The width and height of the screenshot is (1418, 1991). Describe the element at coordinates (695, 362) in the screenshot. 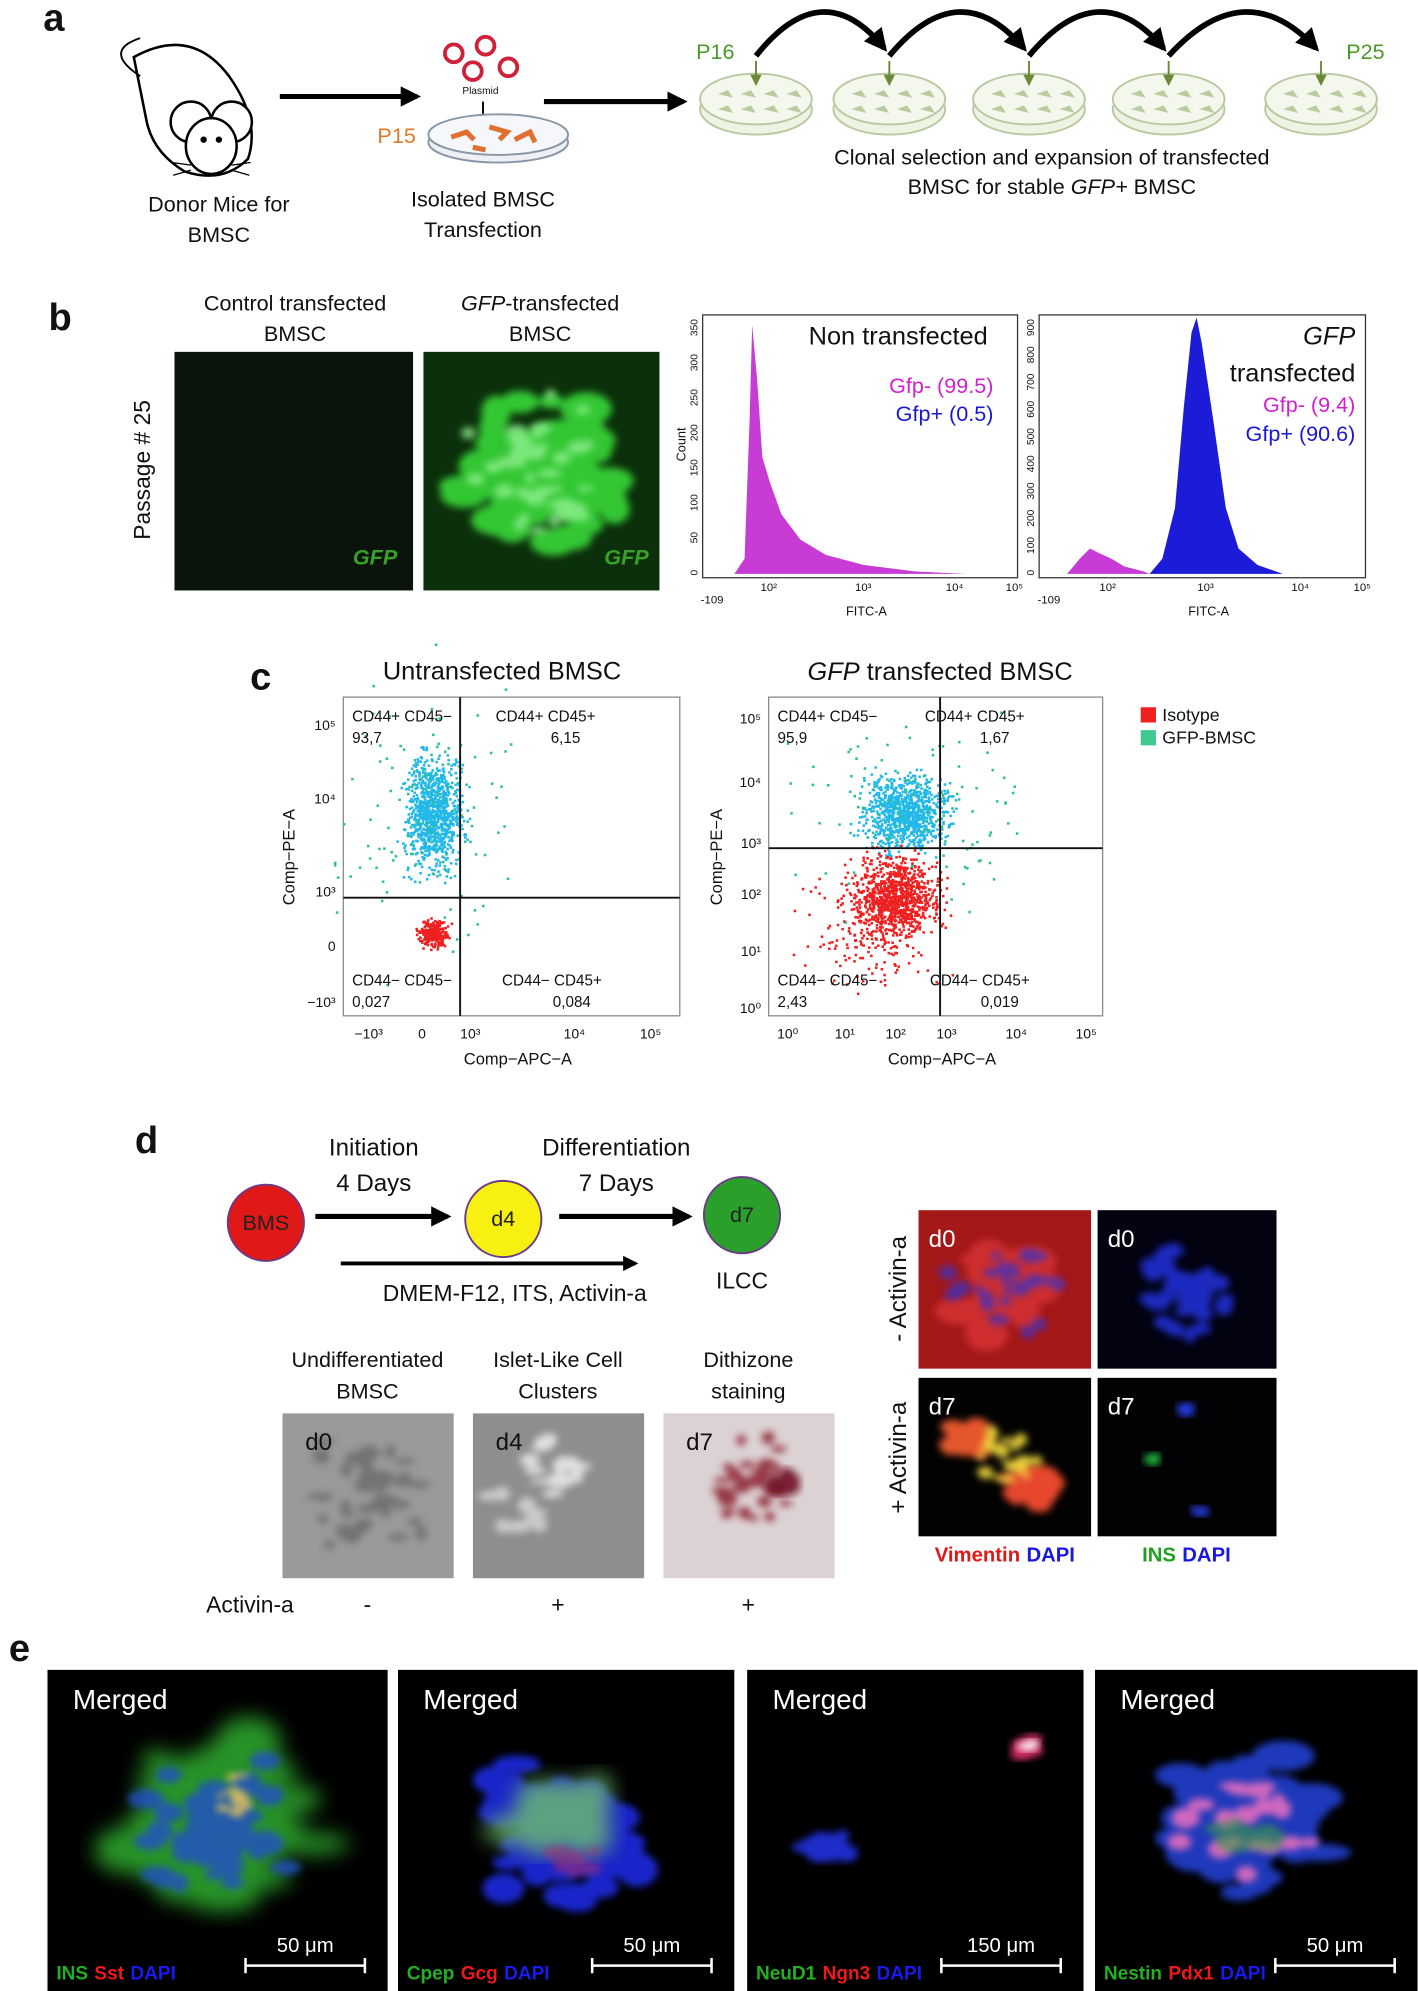

I see `y-tick-label: 300` at that location.